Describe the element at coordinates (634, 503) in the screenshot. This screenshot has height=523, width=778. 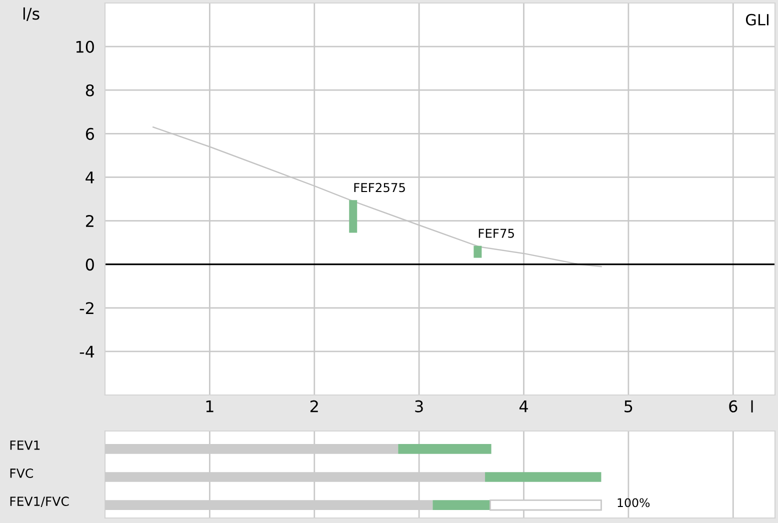
I see `annotation: 100%` at that location.